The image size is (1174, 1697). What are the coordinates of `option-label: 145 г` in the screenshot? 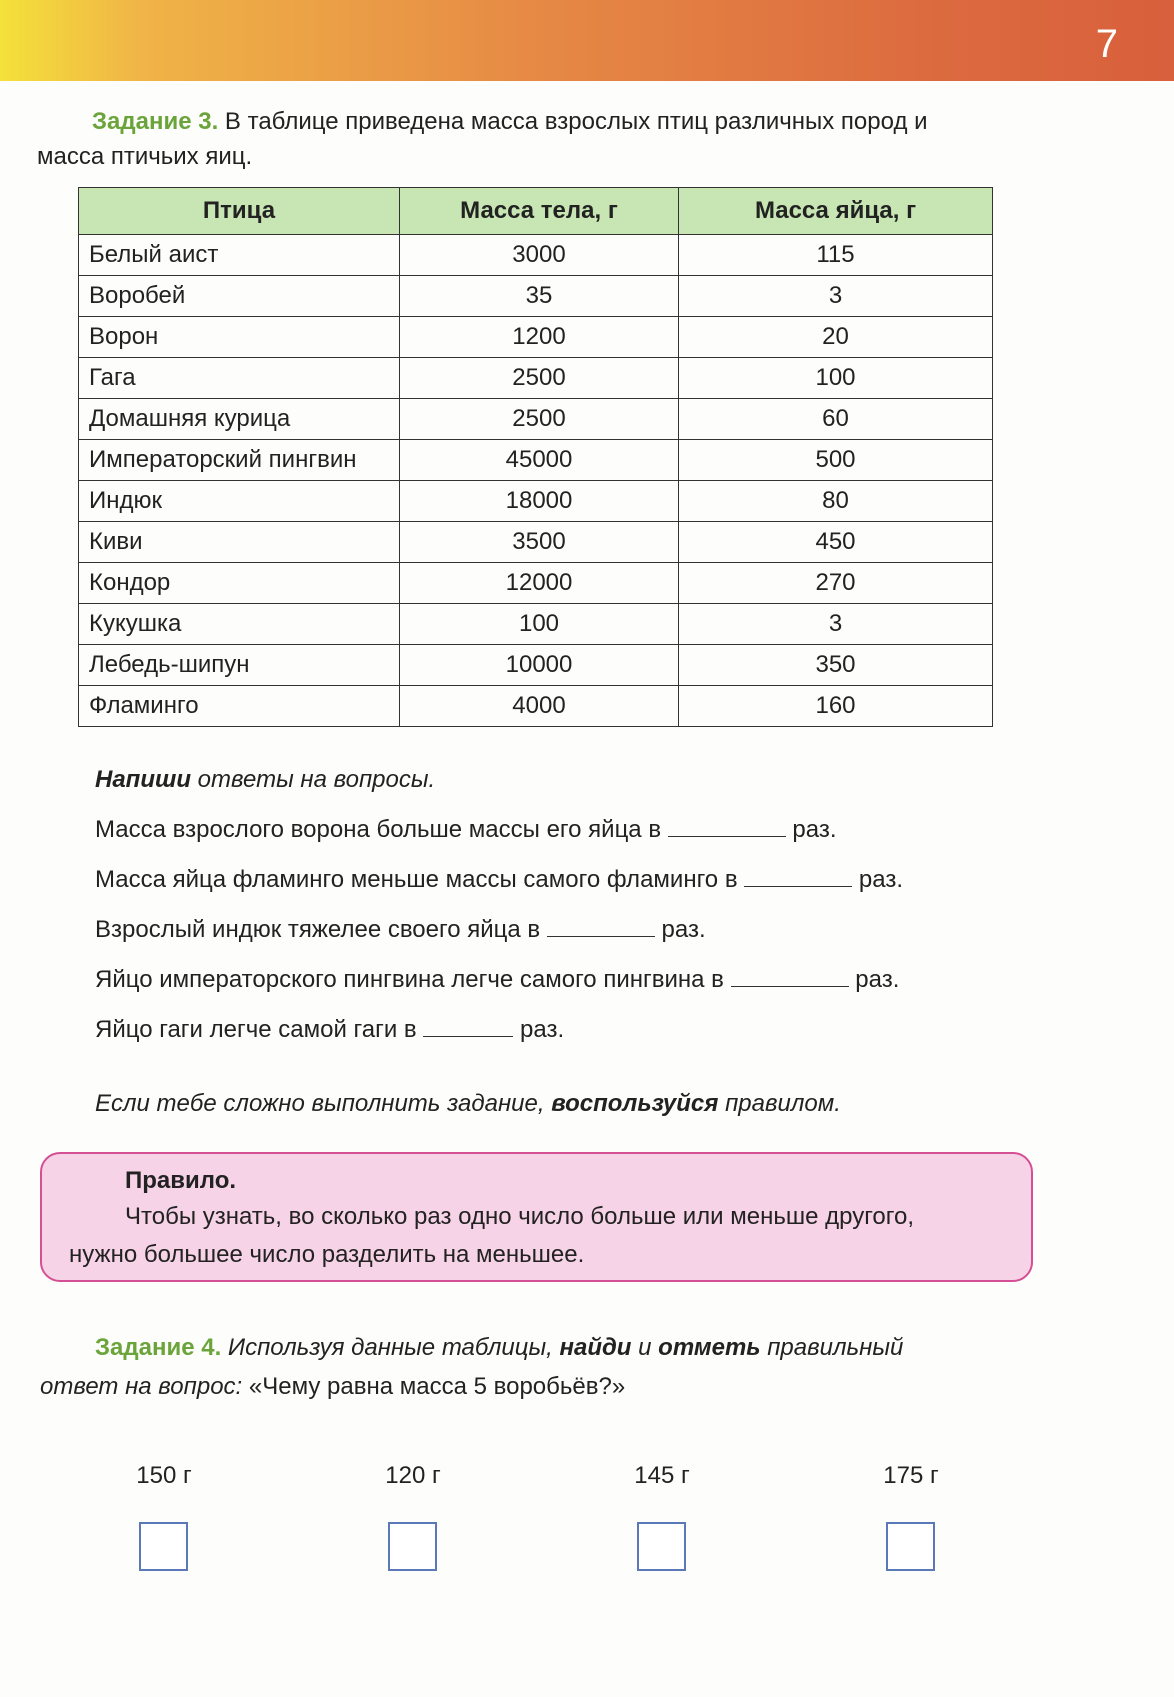 It's located at (662, 1475).